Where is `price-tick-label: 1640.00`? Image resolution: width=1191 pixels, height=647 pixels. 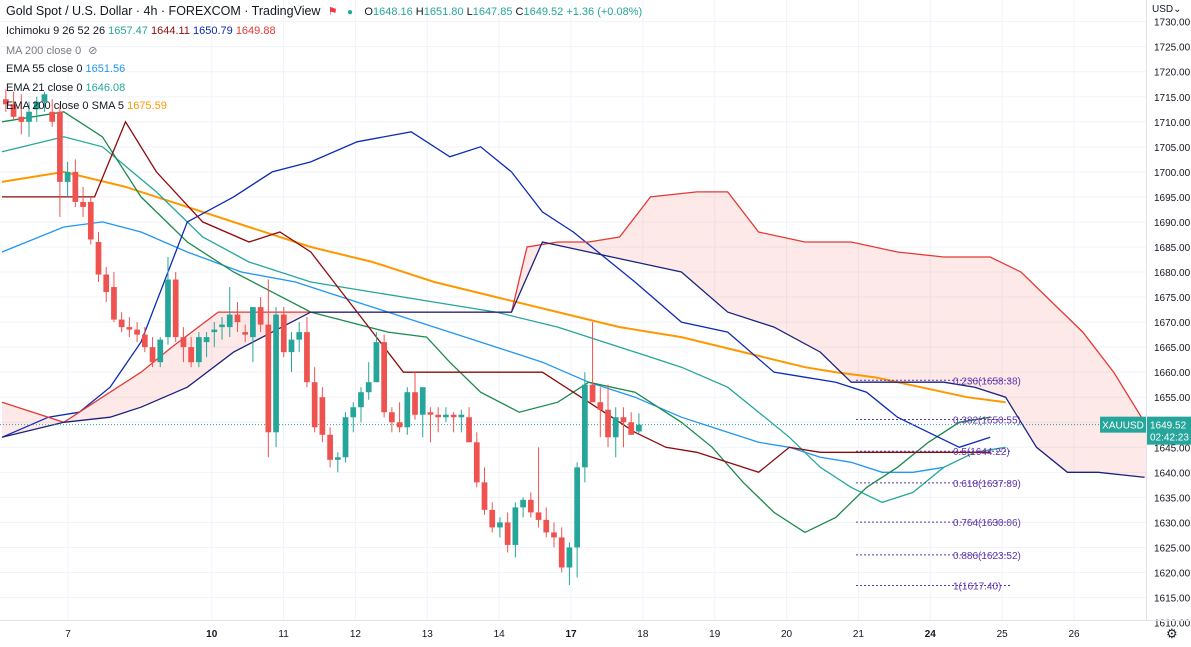 price-tick-label: 1640.00 is located at coordinates (1172, 473).